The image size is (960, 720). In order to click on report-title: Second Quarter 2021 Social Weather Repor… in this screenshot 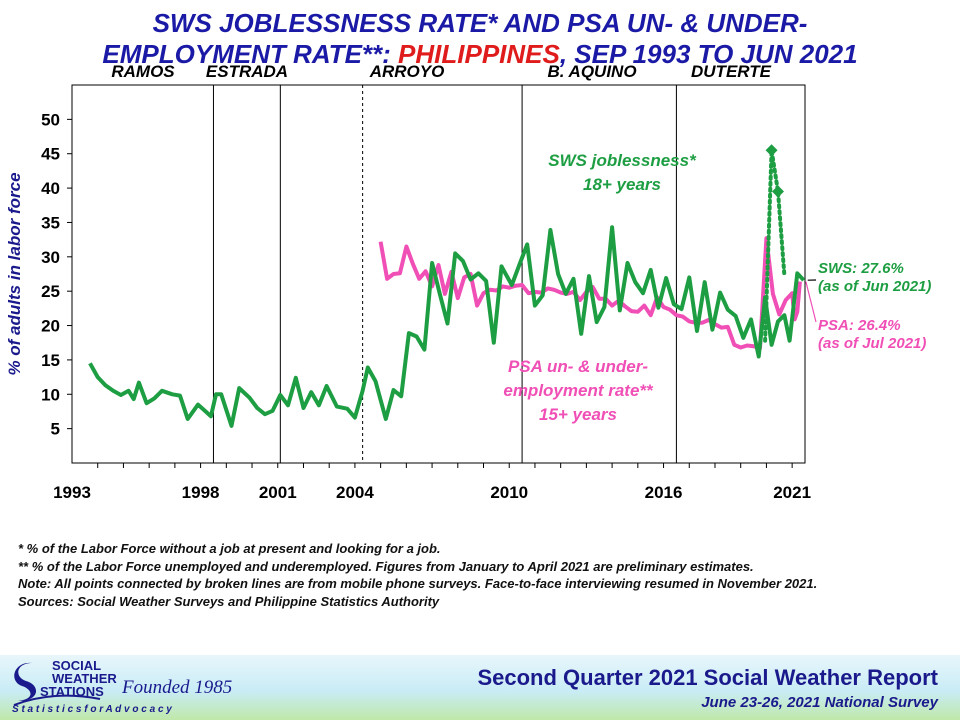, I will do `click(707, 677)`.